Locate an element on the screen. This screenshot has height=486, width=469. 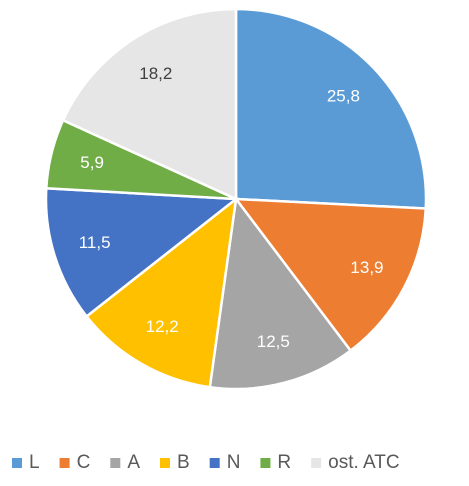
data-label: 25,8 is located at coordinates (343, 95).